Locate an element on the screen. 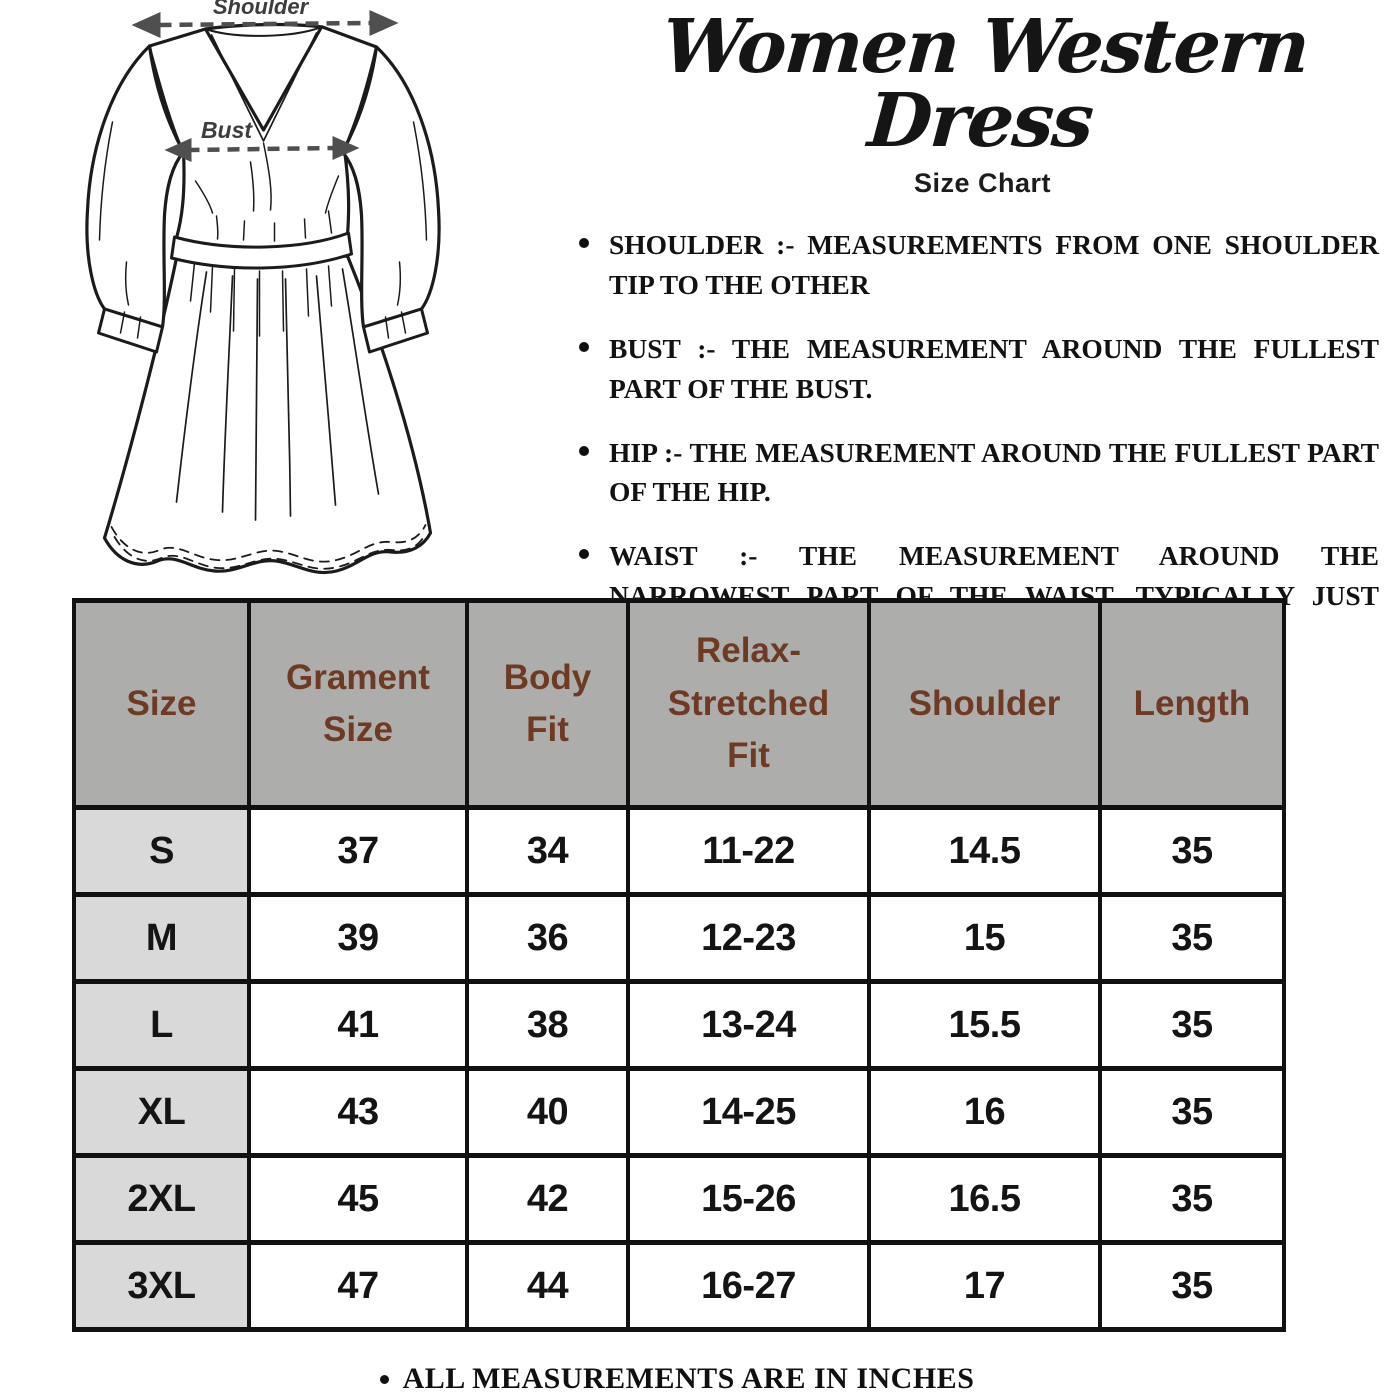  value-cell: 14.5 is located at coordinates (984, 851).